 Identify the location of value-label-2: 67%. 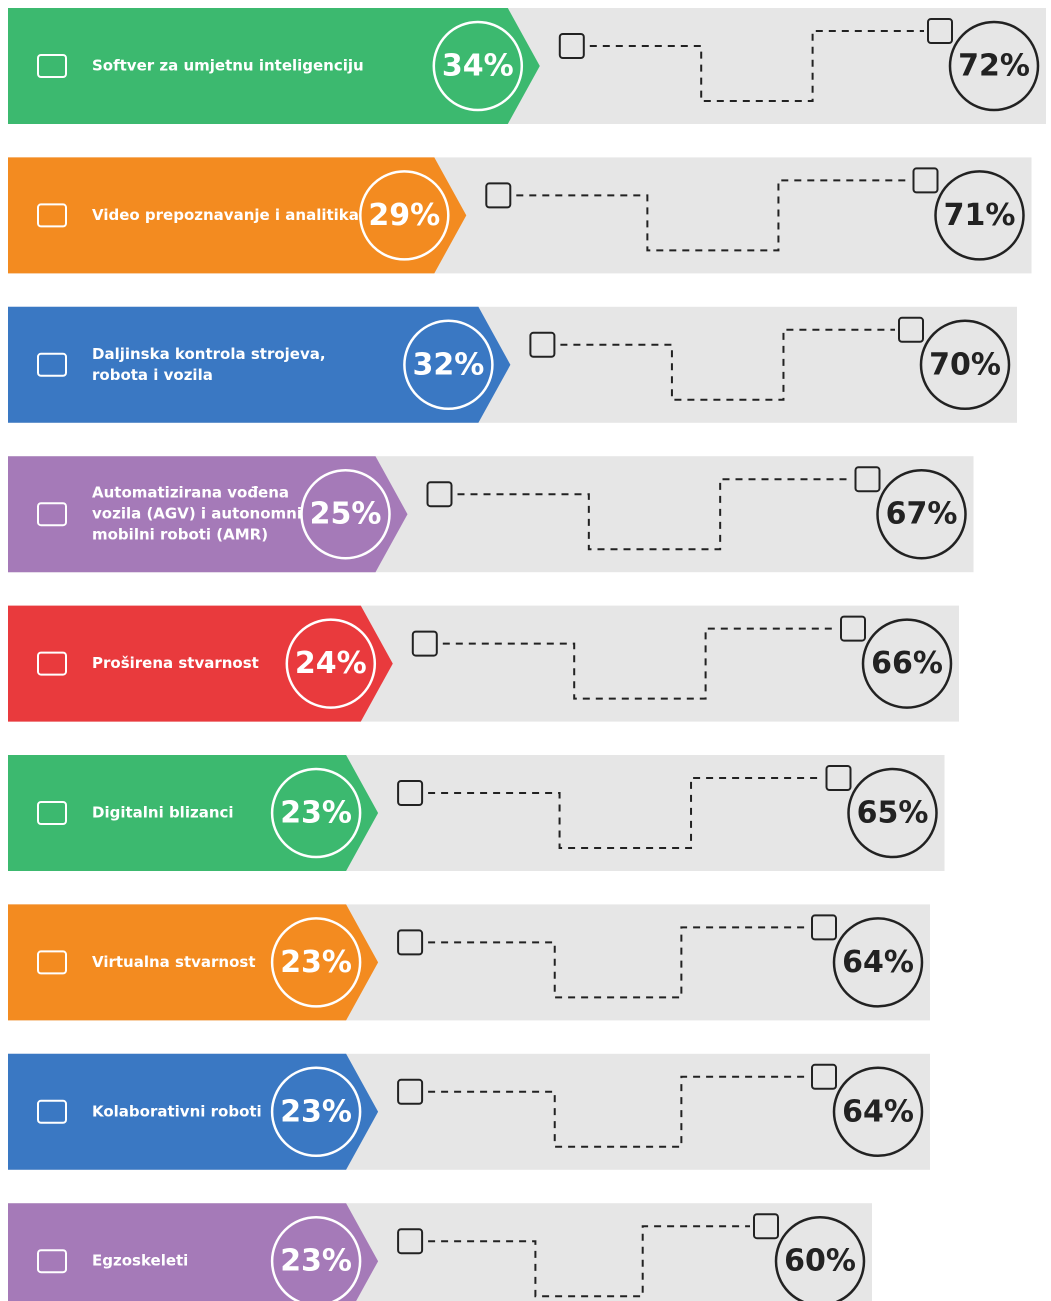
(922, 514).